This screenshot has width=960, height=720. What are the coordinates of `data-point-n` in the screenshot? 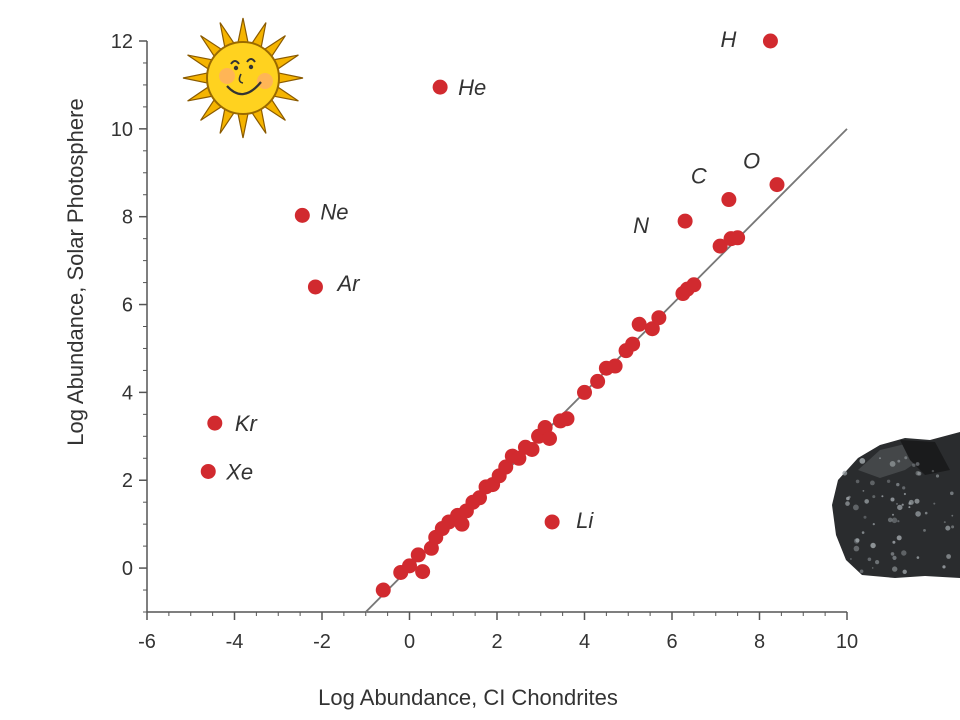 It's located at (685, 221).